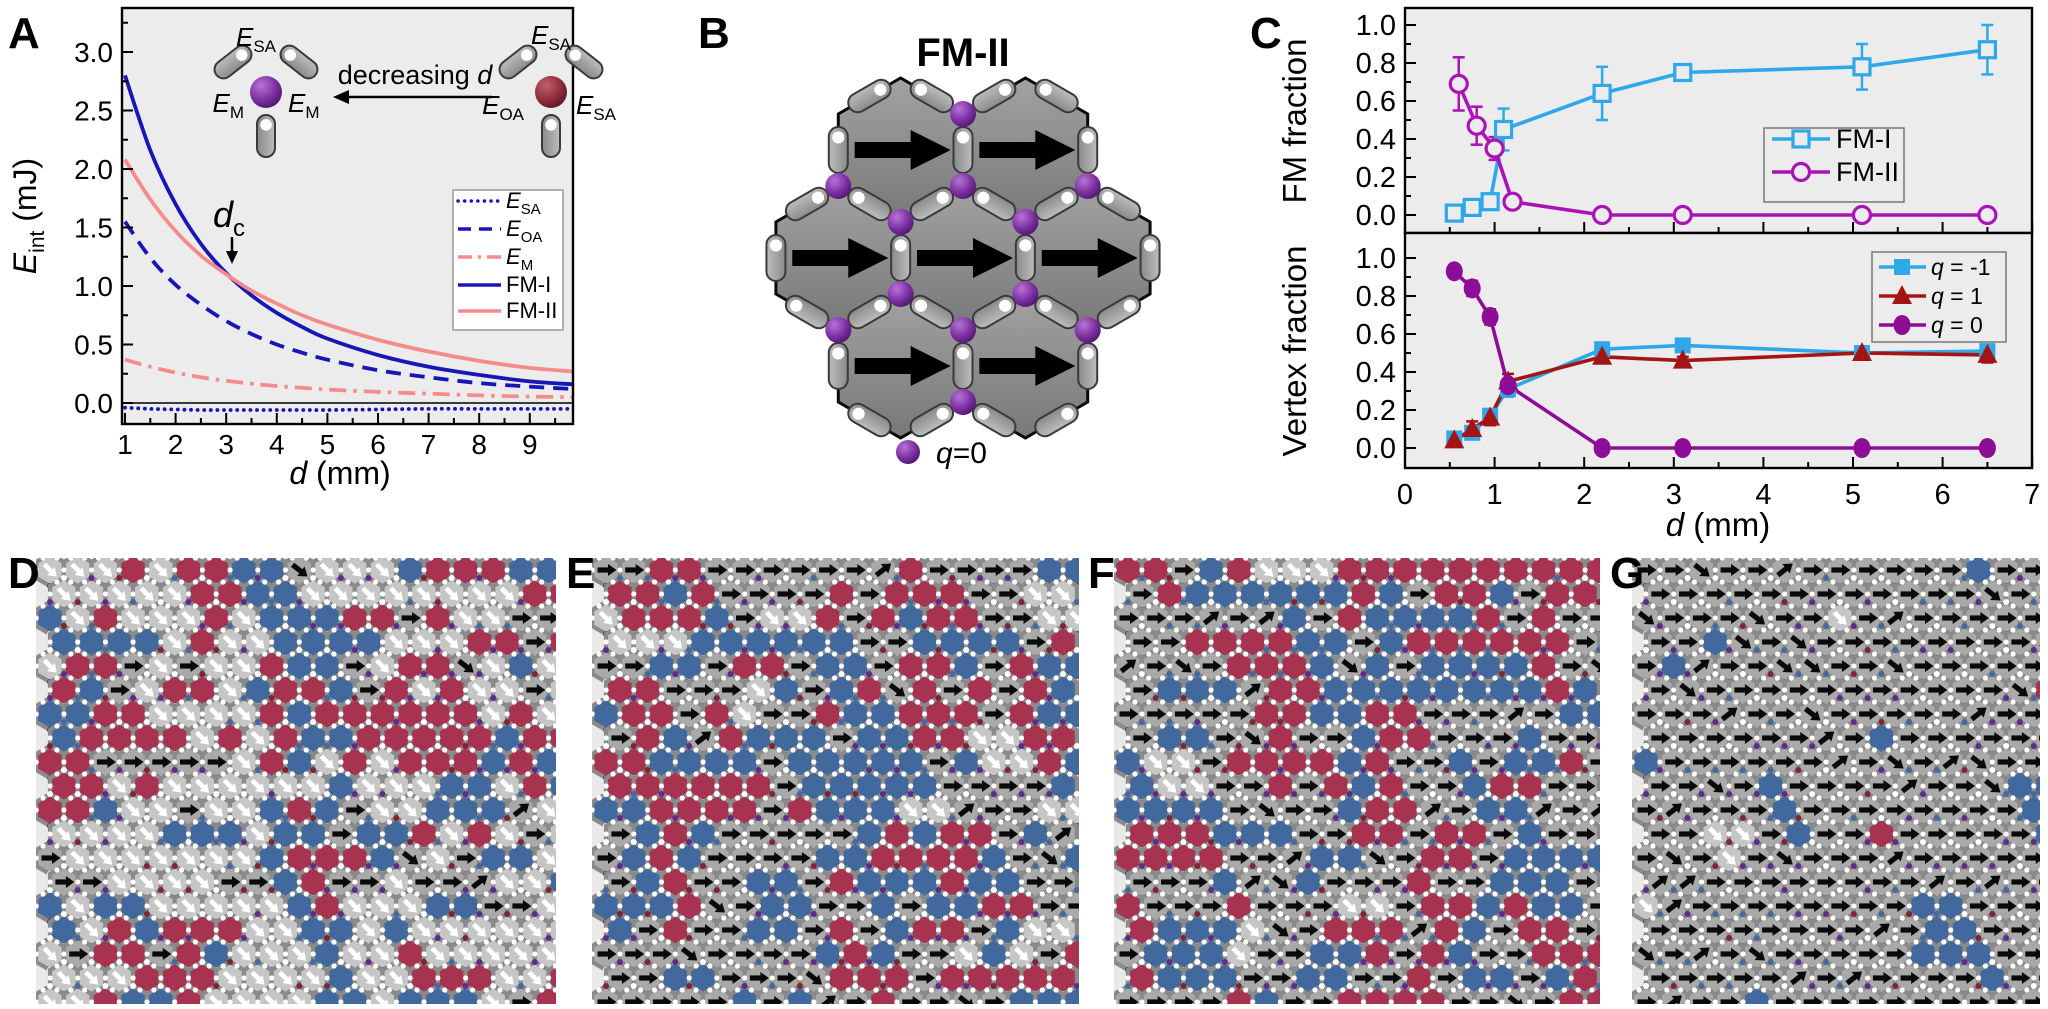 The image size is (2048, 1009). I want to click on y-tick-label: 3.0, so click(93, 52).